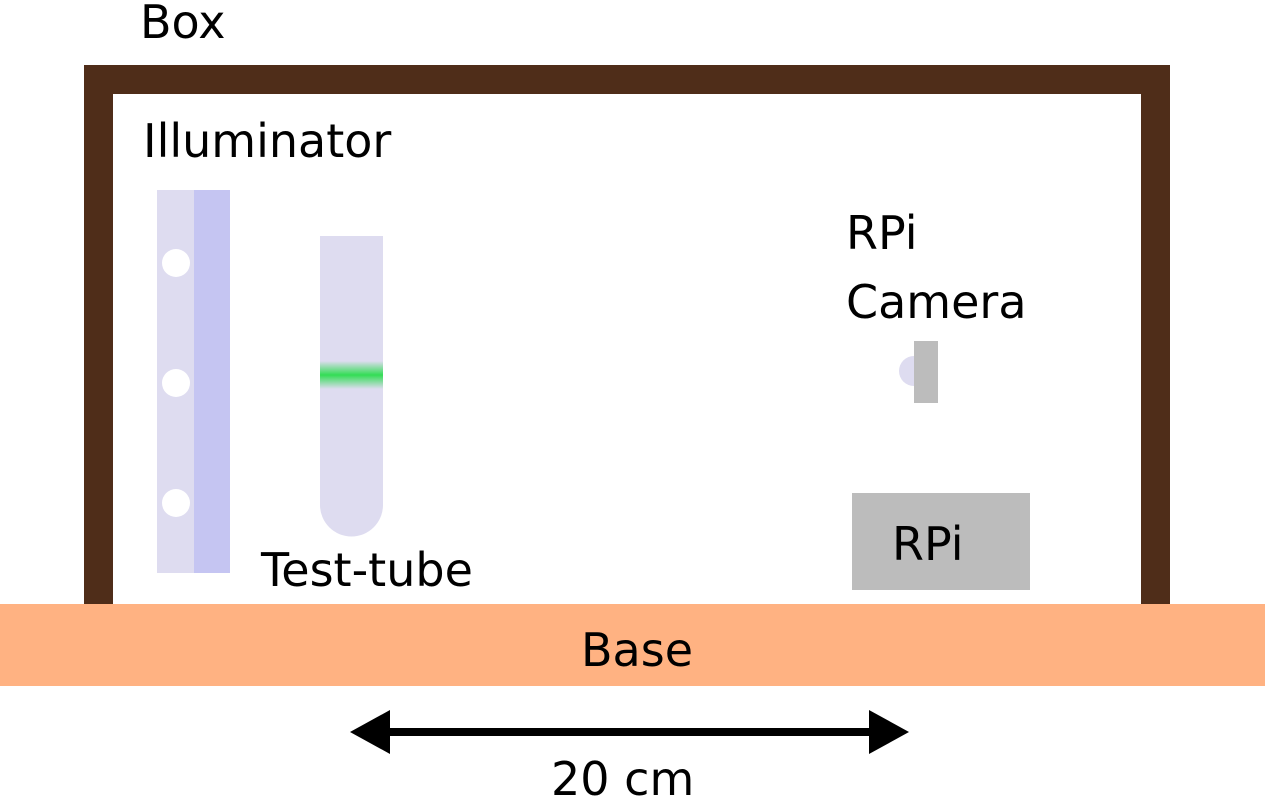  What do you see at coordinates (366, 570) in the screenshot?
I see `test-tube-label: Test-tube` at bounding box center [366, 570].